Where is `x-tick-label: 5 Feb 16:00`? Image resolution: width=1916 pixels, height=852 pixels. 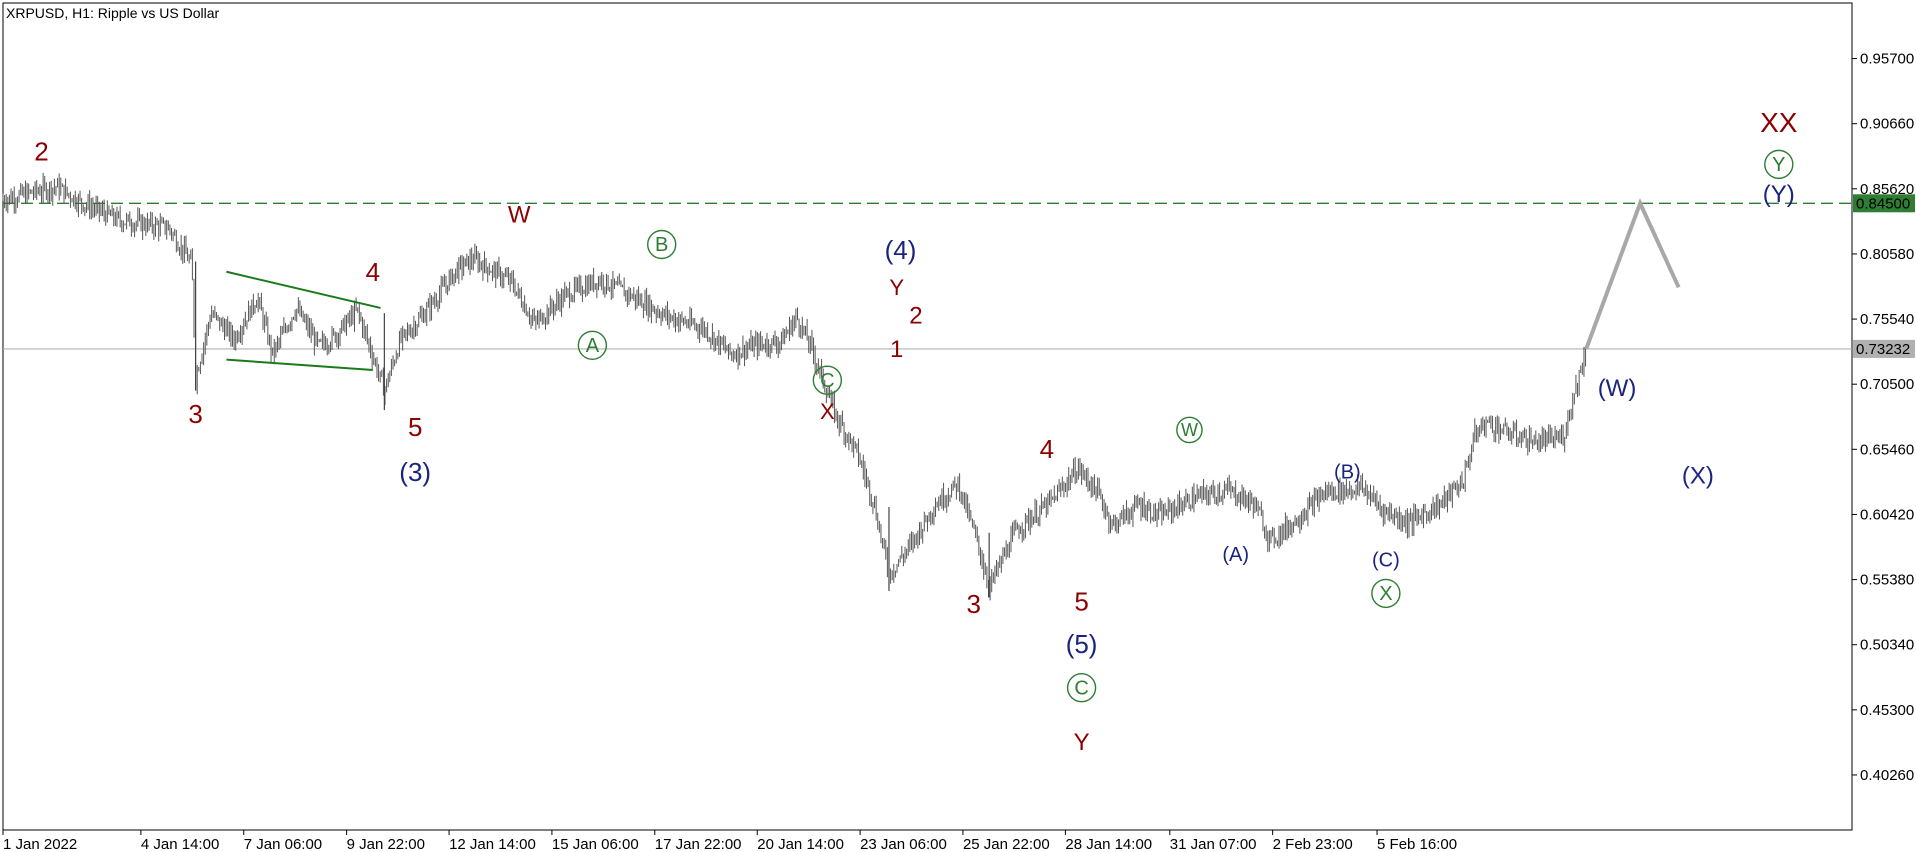 x-tick-label: 5 Feb 16:00 is located at coordinates (1417, 844).